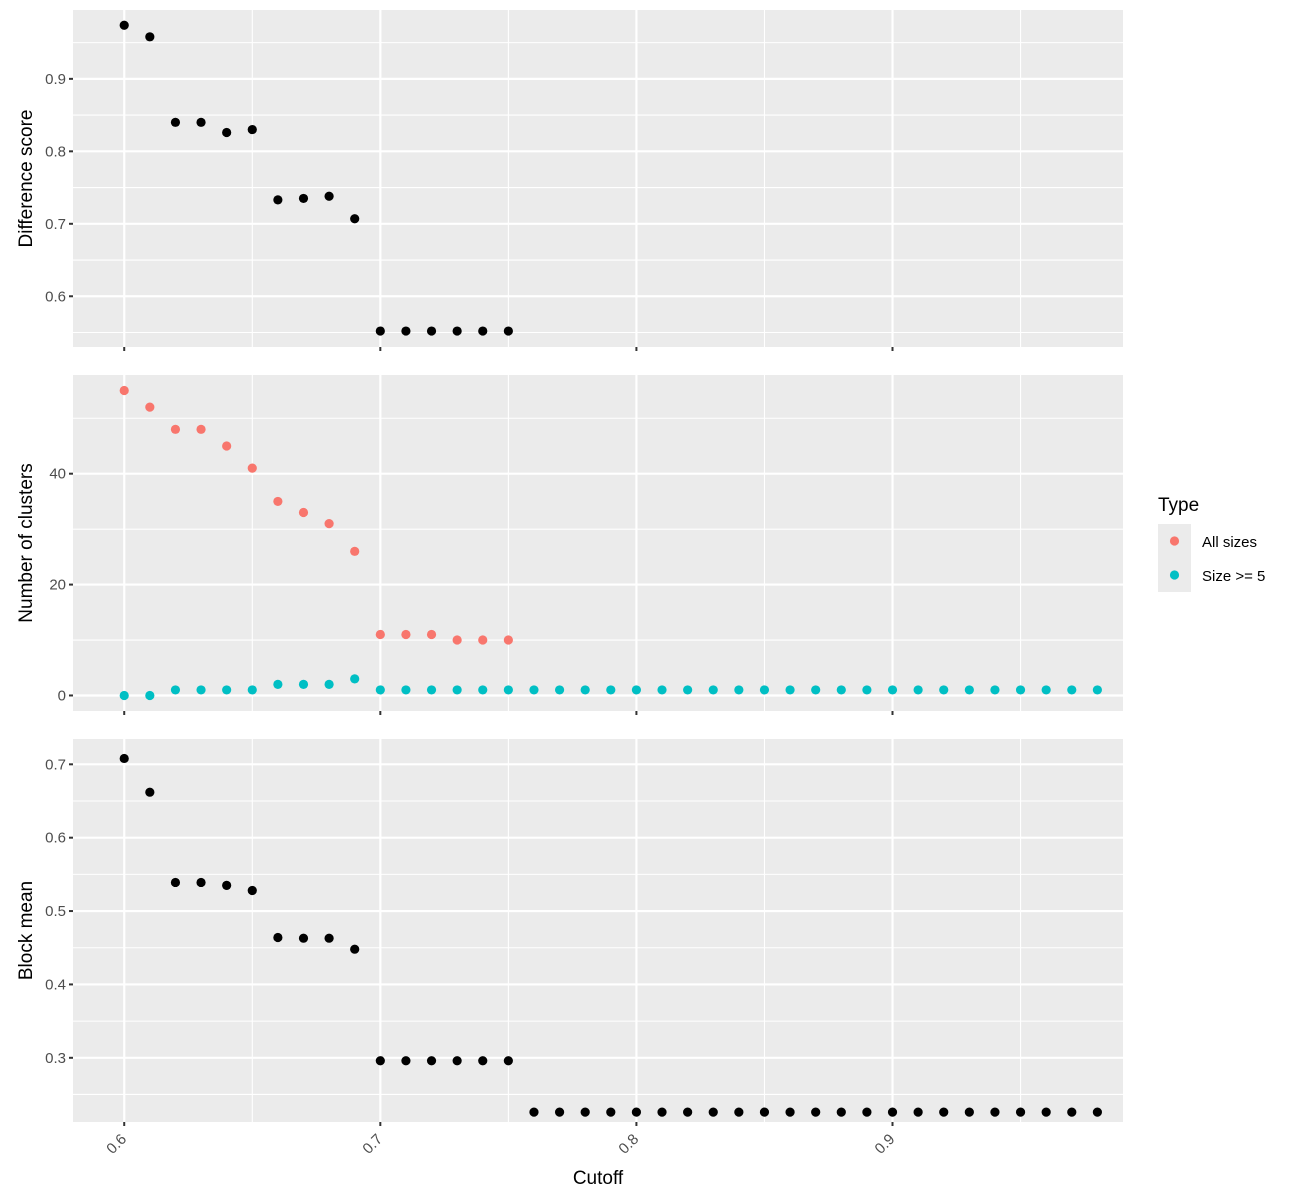 This screenshot has height=1200, width=1300. Describe the element at coordinates (1207, 541) in the screenshot. I see `legend-item-all-sizes: All sizes` at that location.